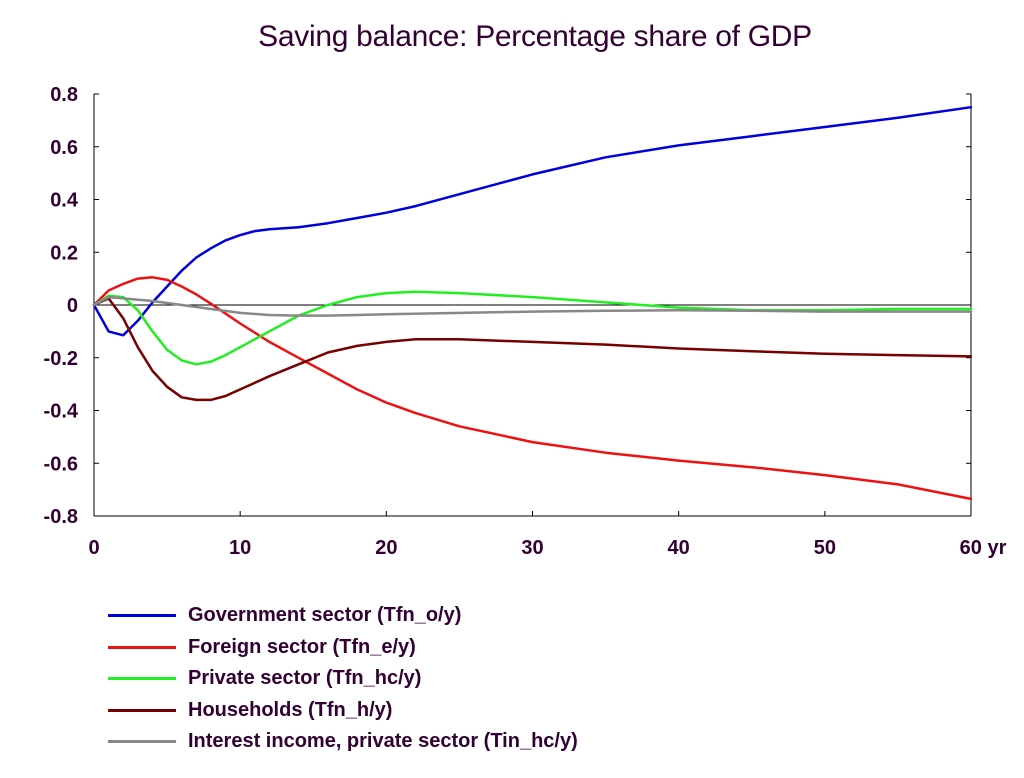 The height and width of the screenshot is (778, 1024). What do you see at coordinates (64, 148) in the screenshot?
I see `y-tick-label: 0.6` at bounding box center [64, 148].